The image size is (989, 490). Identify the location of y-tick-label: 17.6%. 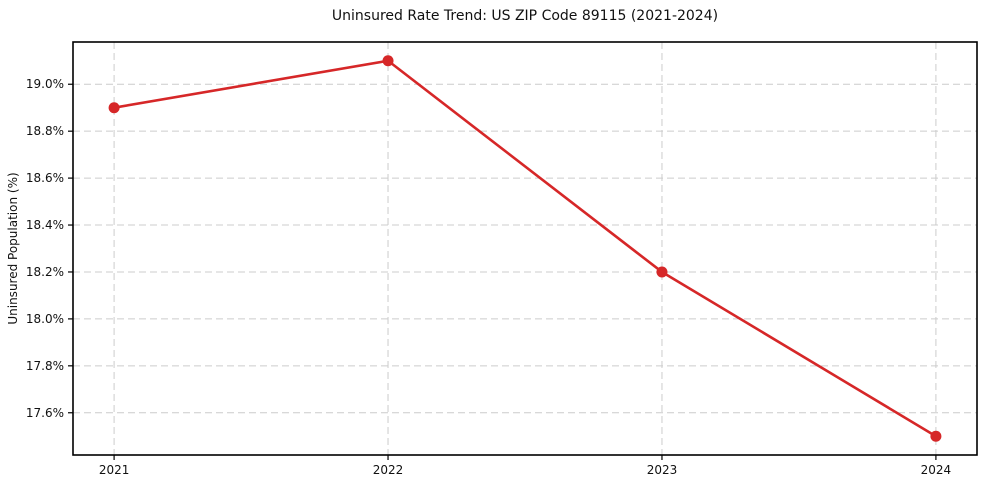
(45, 413).